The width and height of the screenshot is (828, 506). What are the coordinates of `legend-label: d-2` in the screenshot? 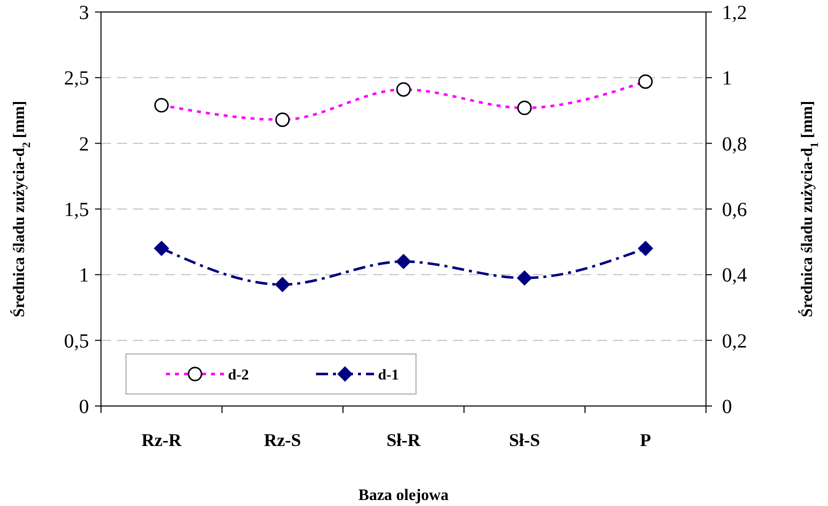 It's located at (238, 375).